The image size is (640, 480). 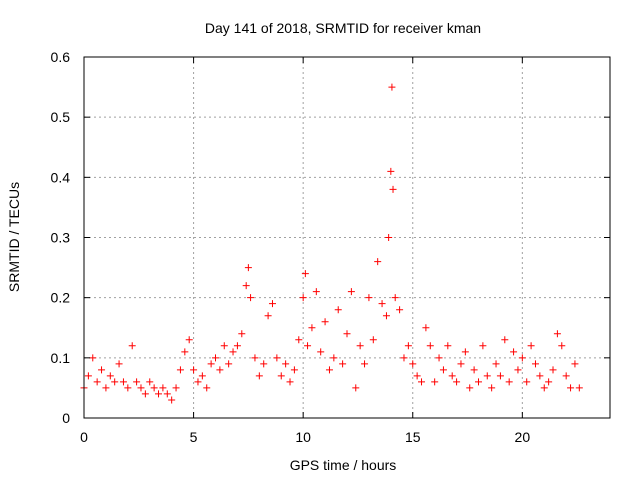 What do you see at coordinates (61, 298) in the screenshot?
I see `y-tick-label: 0.2` at bounding box center [61, 298].